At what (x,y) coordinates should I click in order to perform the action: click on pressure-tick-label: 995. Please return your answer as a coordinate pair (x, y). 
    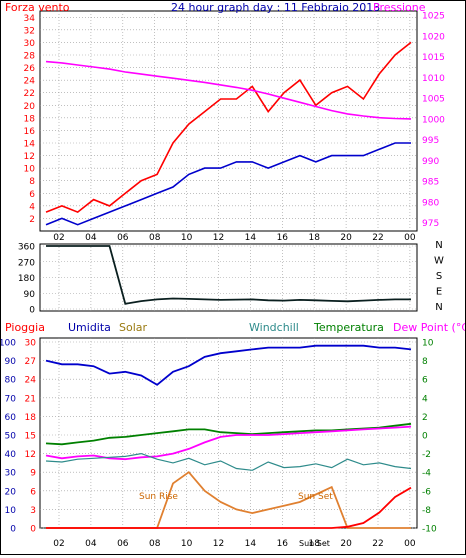
    Looking at the image, I should click on (430, 141).